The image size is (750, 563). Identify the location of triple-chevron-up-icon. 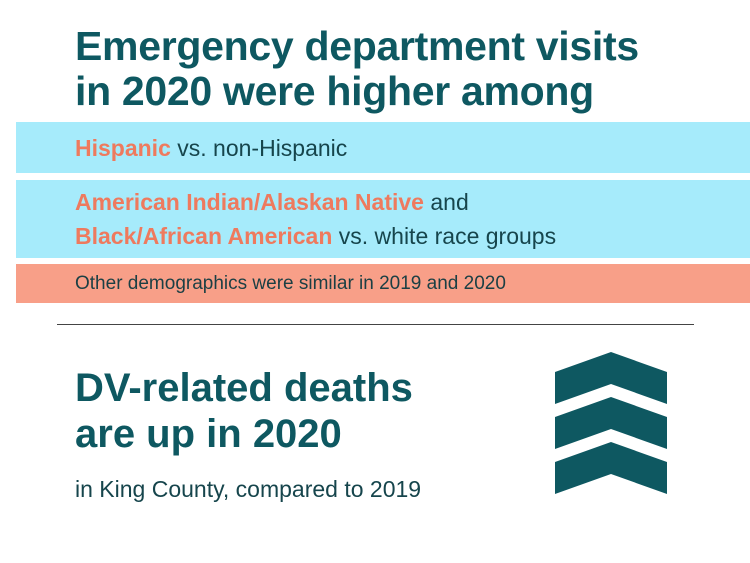
(611, 423).